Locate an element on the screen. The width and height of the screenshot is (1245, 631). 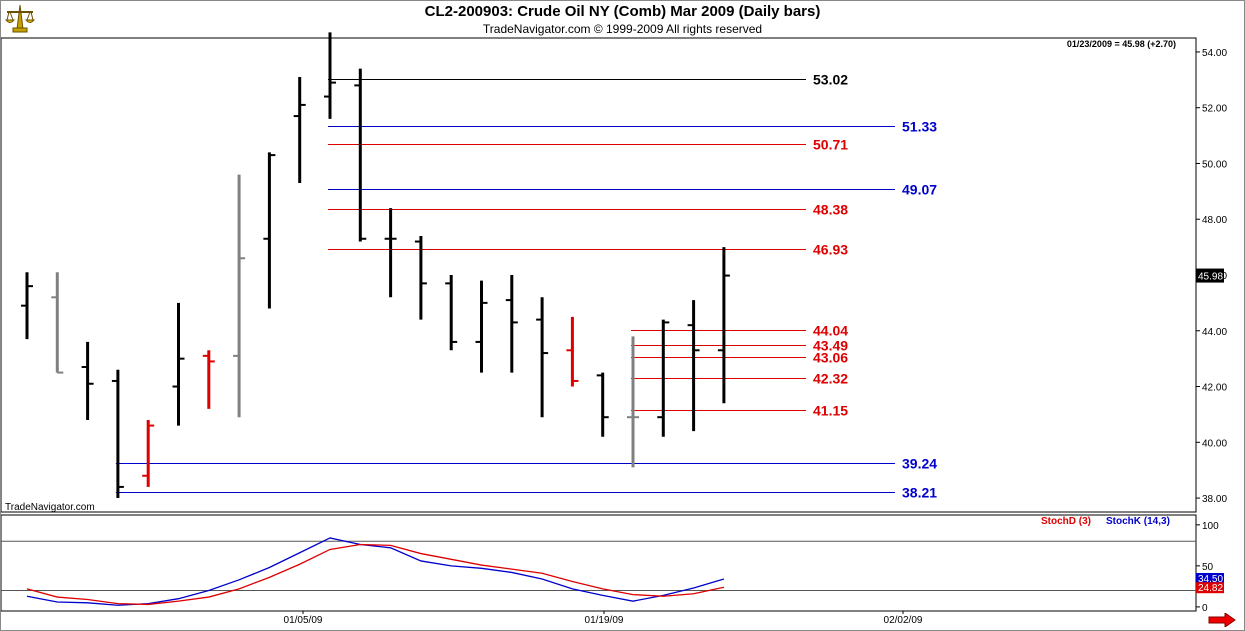
price-tick-label: 54.00 is located at coordinates (1214, 53).